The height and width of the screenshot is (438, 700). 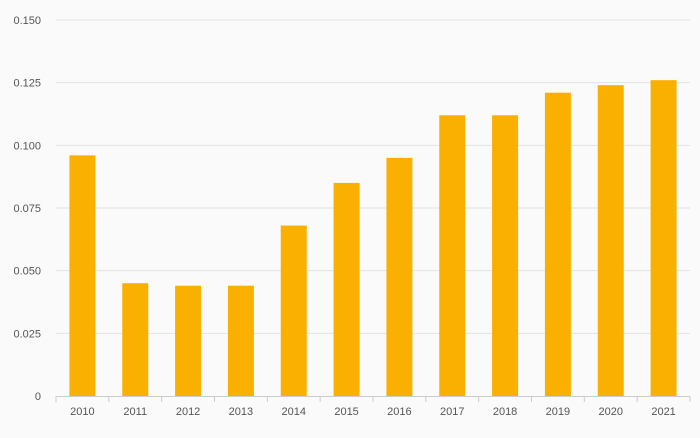 I want to click on x-tick-label: 2018, so click(x=505, y=412).